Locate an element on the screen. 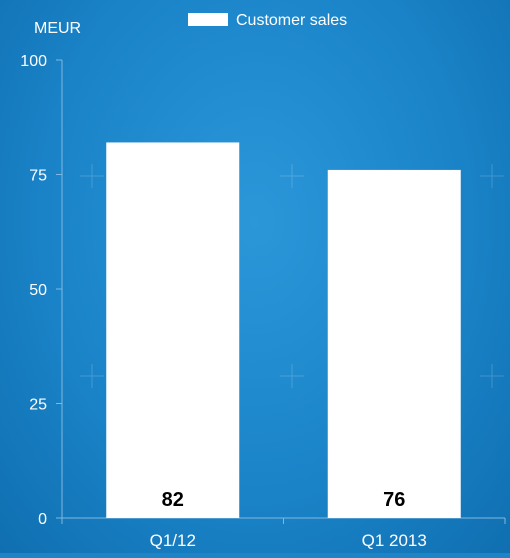 The width and height of the screenshot is (510, 558). x-axis-ticks is located at coordinates (283, 521).